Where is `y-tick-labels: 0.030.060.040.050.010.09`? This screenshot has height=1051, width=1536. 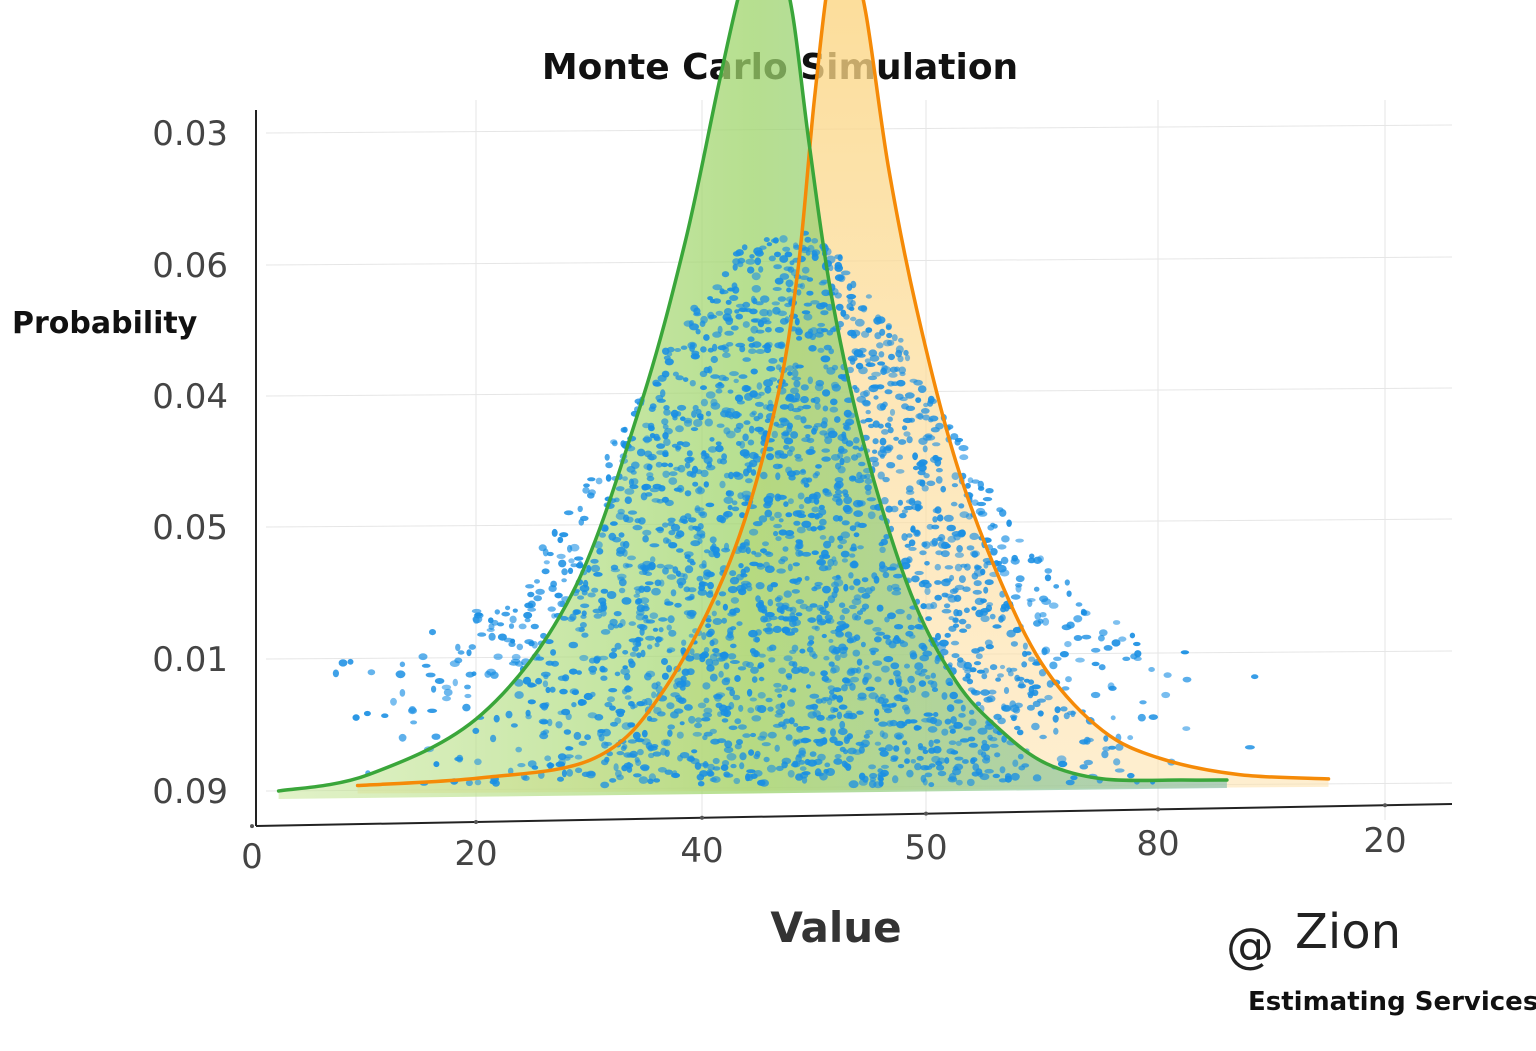 y-tick-labels: 0.030.060.040.050.010.09 is located at coordinates (190, 463).